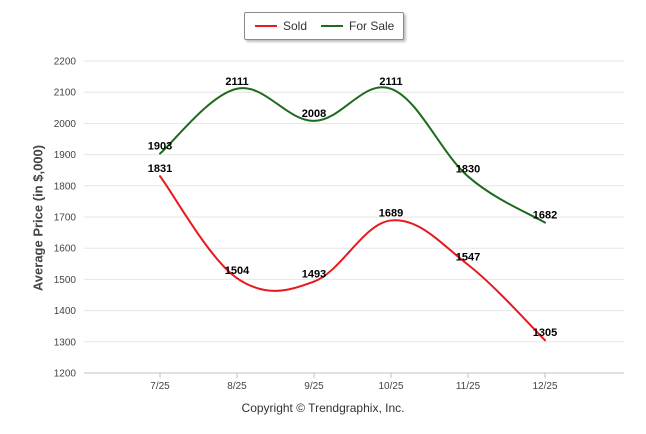 This screenshot has width=646, height=434. What do you see at coordinates (65, 155) in the screenshot?
I see `y-tick-label: 1900` at bounding box center [65, 155].